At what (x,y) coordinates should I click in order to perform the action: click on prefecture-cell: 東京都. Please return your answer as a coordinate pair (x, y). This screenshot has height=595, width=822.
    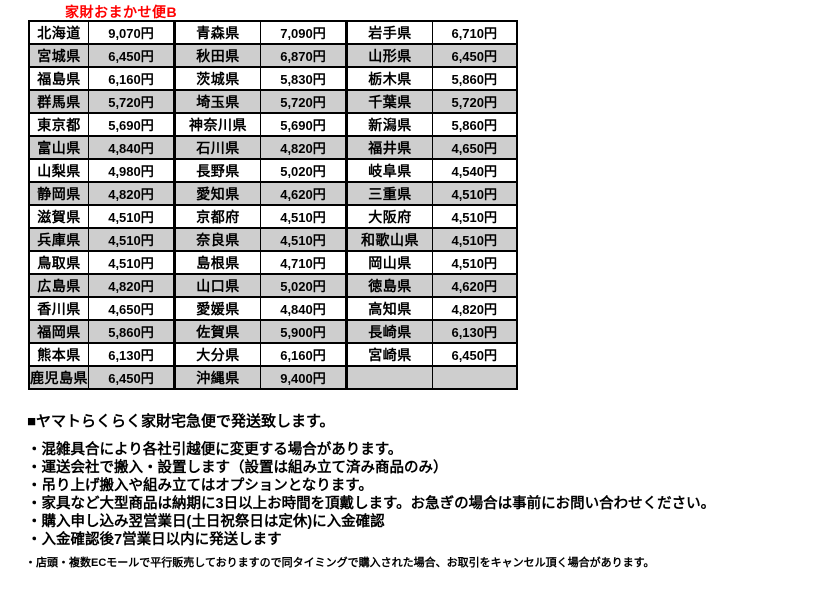
    Looking at the image, I should click on (58, 124).